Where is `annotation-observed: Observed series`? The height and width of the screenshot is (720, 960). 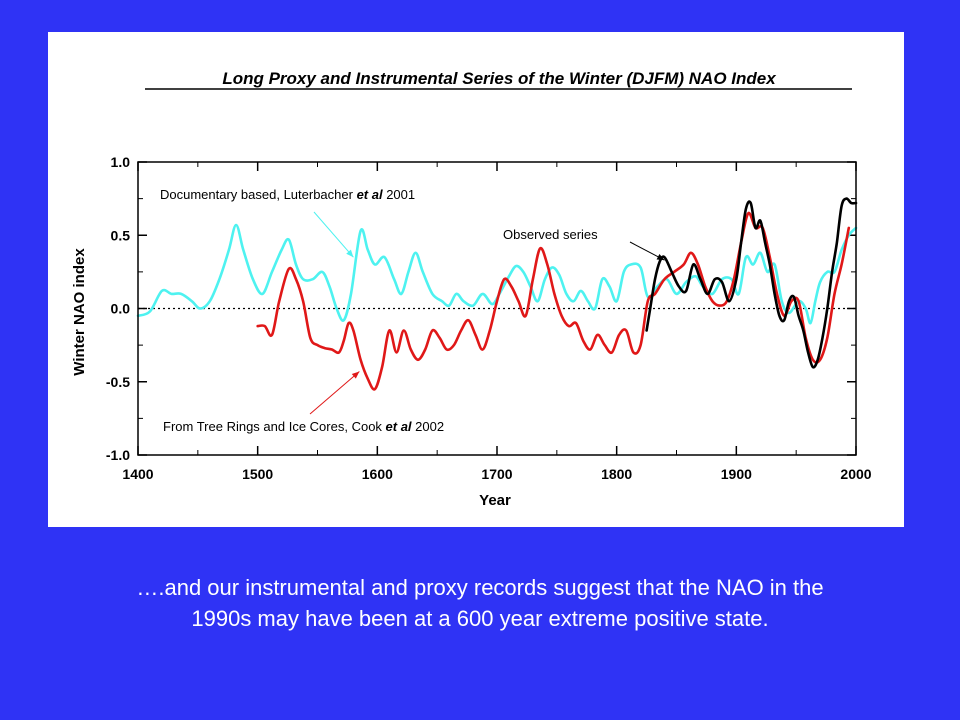
annotation-observed: Observed series is located at coordinates (550, 234).